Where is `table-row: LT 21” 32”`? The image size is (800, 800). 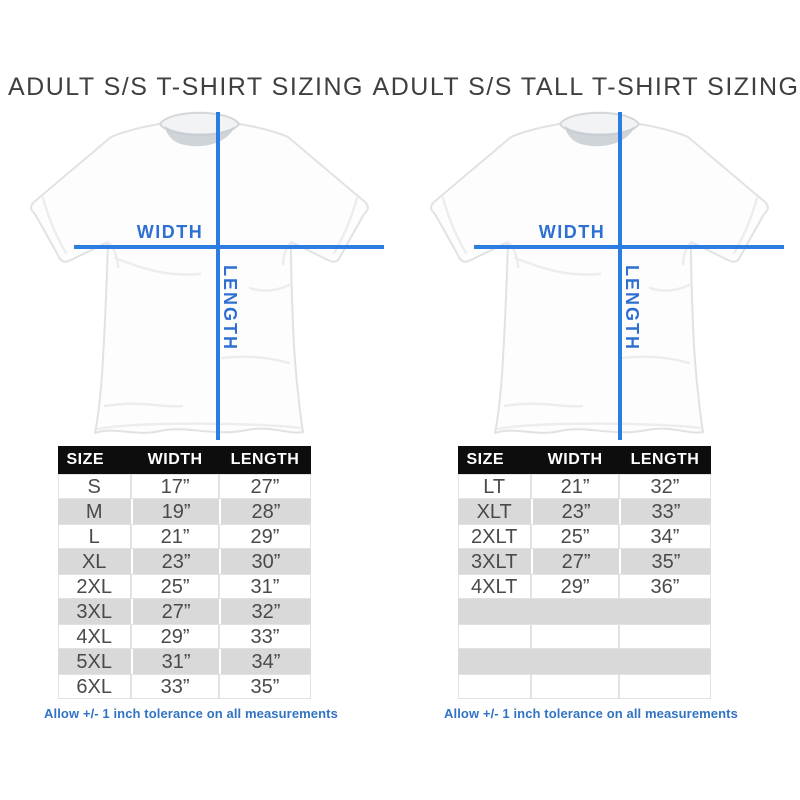
table-row: LT 21” 32” is located at coordinates (584, 486).